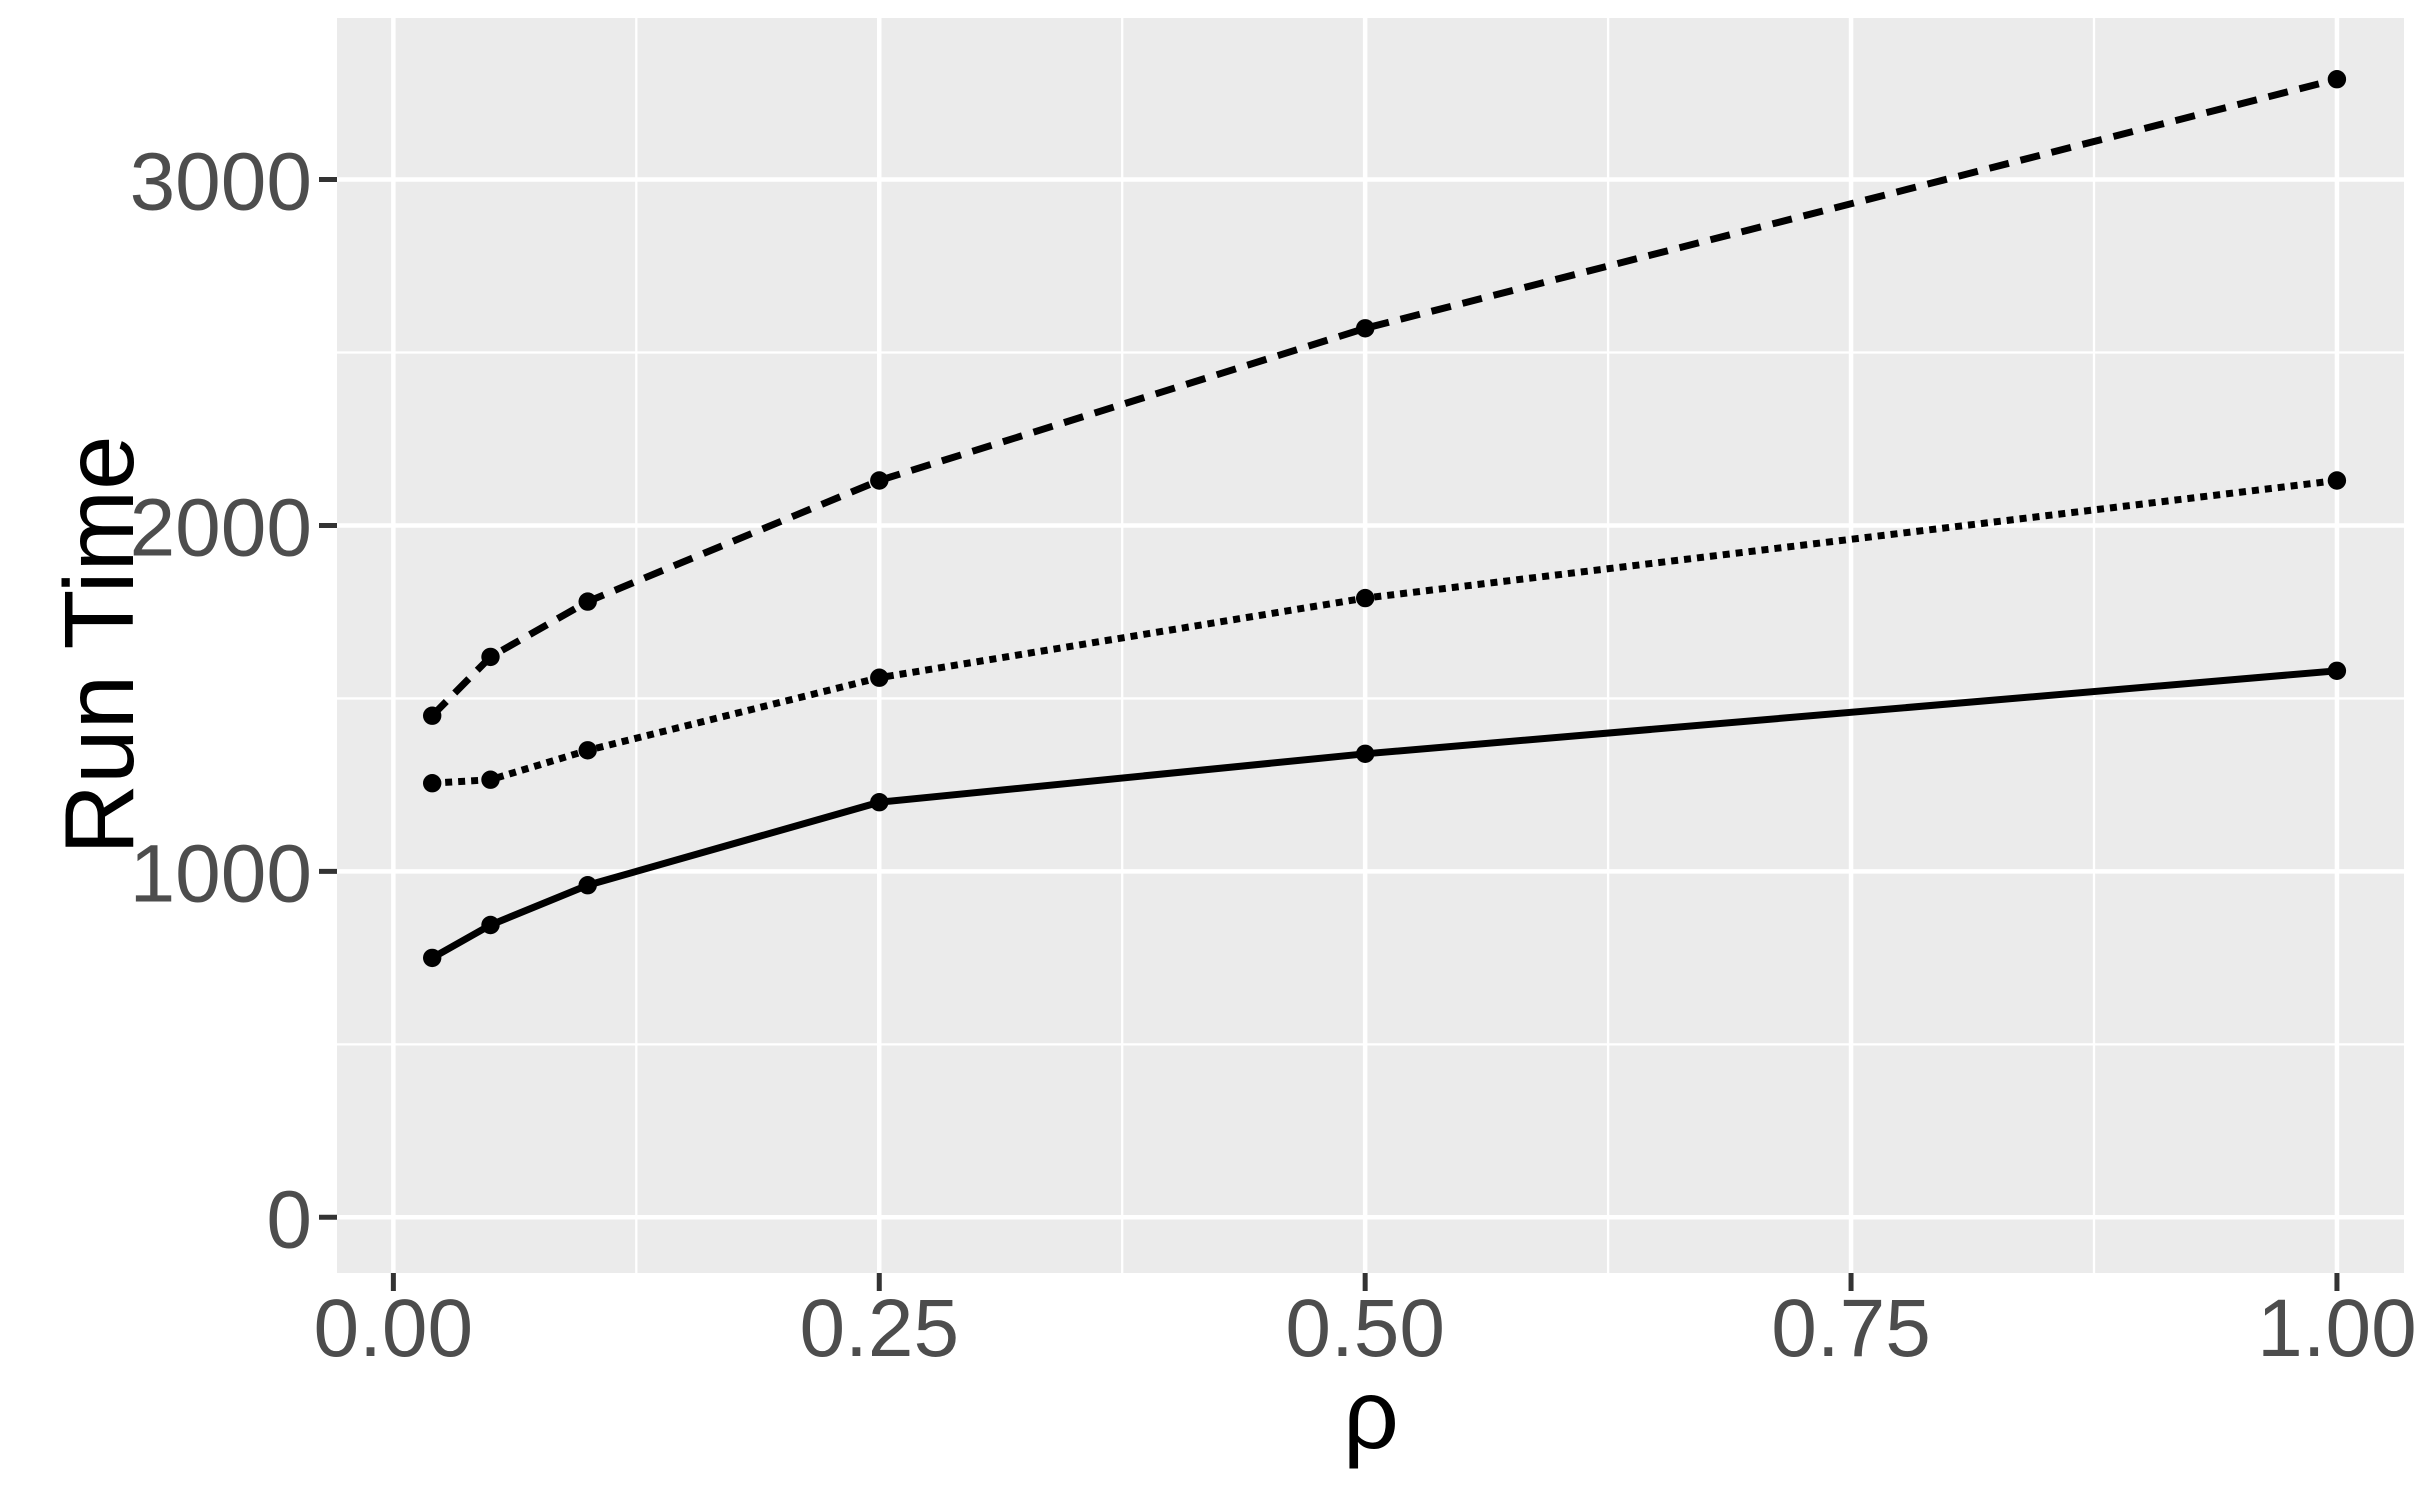 This screenshot has height=1500, width=2427. I want to click on y-tick-label: 1000, so click(221, 873).